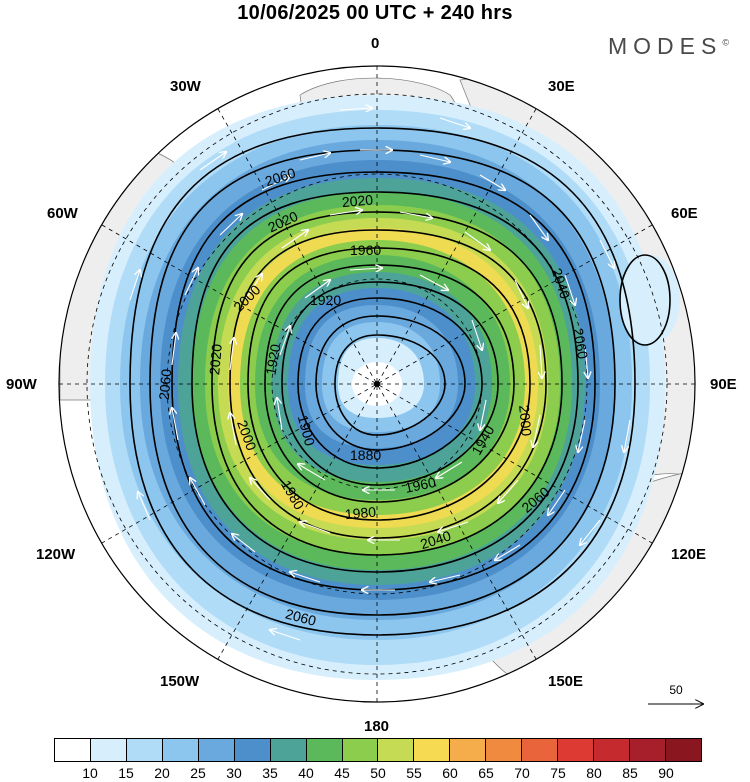 This screenshot has width=750, height=782. I want to click on colorbar-label: 15, so click(126, 773).